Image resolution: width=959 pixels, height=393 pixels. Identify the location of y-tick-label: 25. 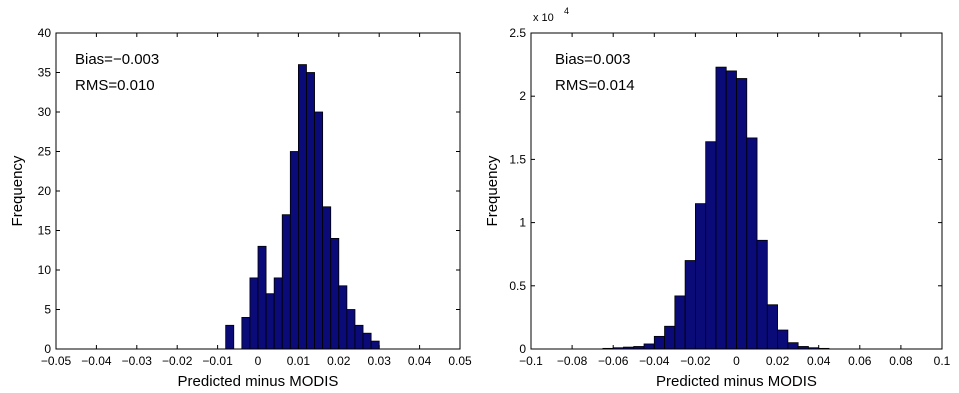
(45, 152).